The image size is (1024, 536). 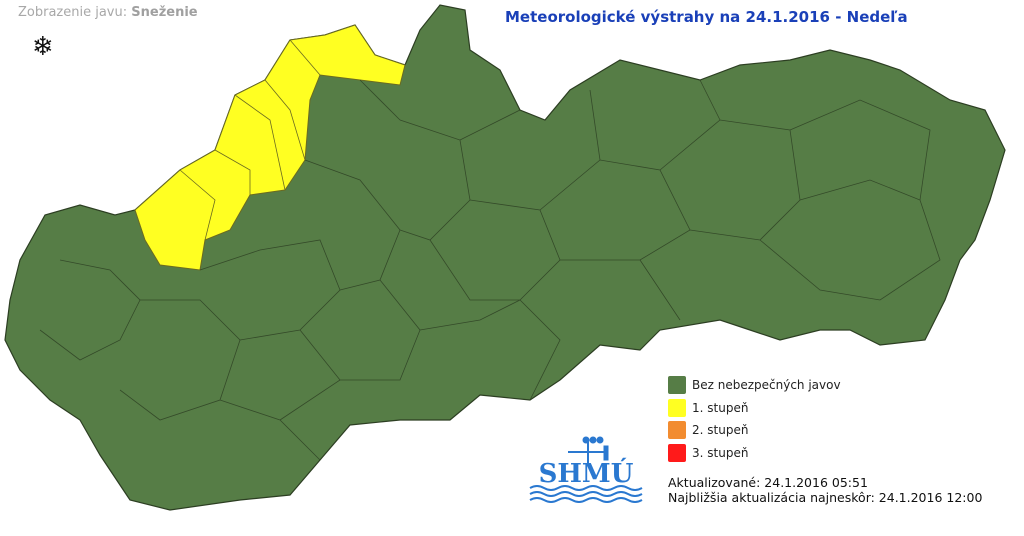 I want to click on shmu-logo: SHMÚ, so click(x=587, y=471).